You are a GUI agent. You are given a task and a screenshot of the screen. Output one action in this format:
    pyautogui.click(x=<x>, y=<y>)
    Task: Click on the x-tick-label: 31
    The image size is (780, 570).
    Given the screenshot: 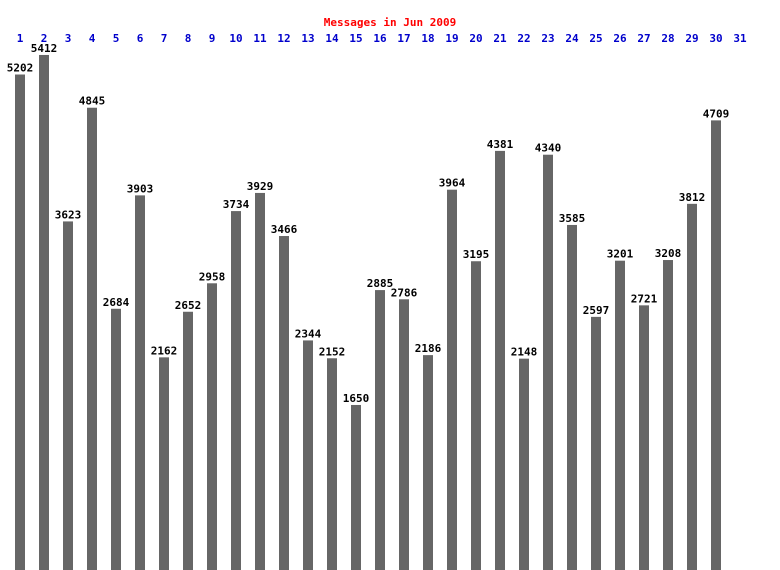 What is the action you would take?
    pyautogui.click(x=740, y=38)
    